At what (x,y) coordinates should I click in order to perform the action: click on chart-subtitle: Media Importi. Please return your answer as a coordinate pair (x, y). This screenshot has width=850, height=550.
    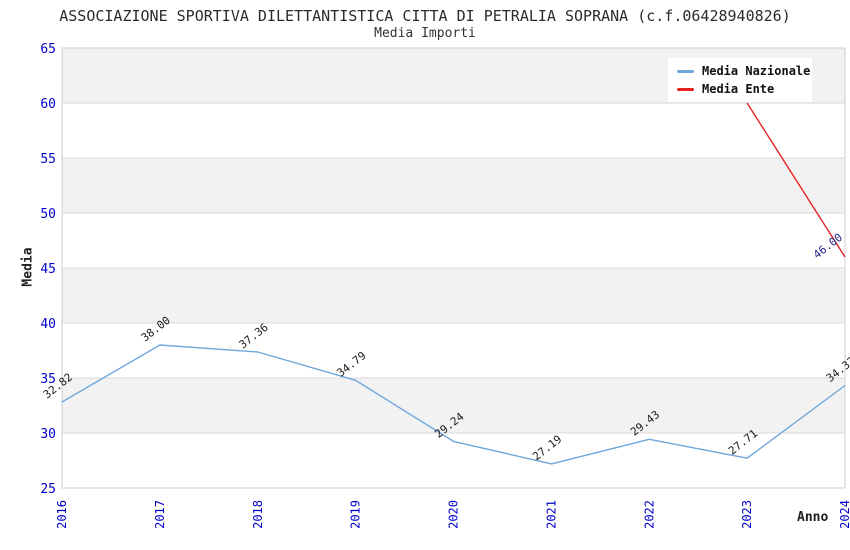
    Looking at the image, I should click on (425, 33).